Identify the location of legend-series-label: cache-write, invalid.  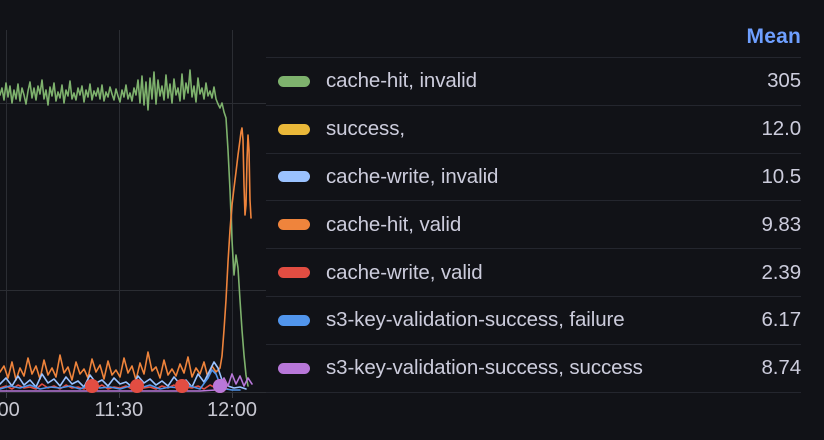
(412, 176).